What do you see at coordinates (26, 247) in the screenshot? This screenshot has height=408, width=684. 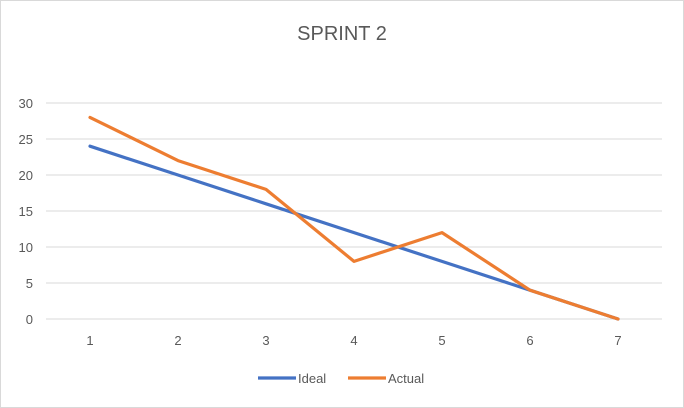 I see `y-tick-label: 10` at bounding box center [26, 247].